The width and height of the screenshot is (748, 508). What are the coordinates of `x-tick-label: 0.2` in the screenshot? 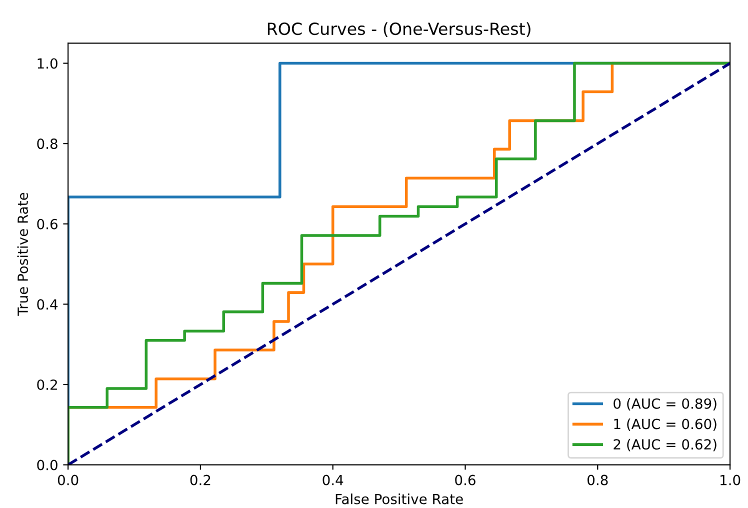 It's located at (200, 480).